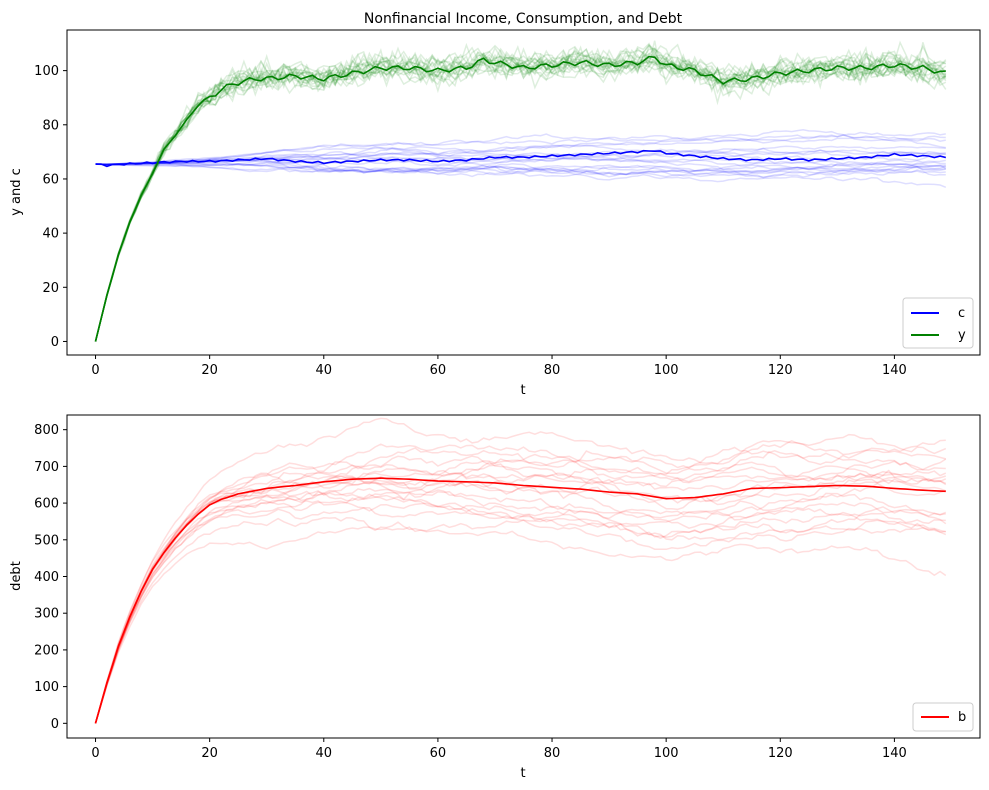  What do you see at coordinates (50, 288) in the screenshot?
I see `y-tick-label: 20` at bounding box center [50, 288].